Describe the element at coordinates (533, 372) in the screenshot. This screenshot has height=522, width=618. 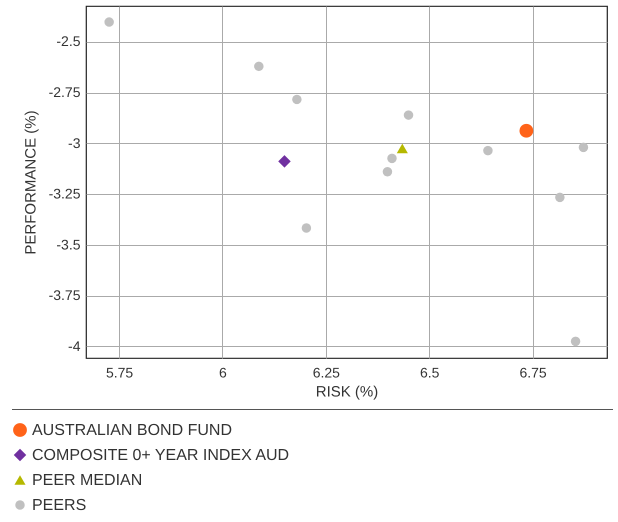
I see `x-tick-label: 6.75` at that location.